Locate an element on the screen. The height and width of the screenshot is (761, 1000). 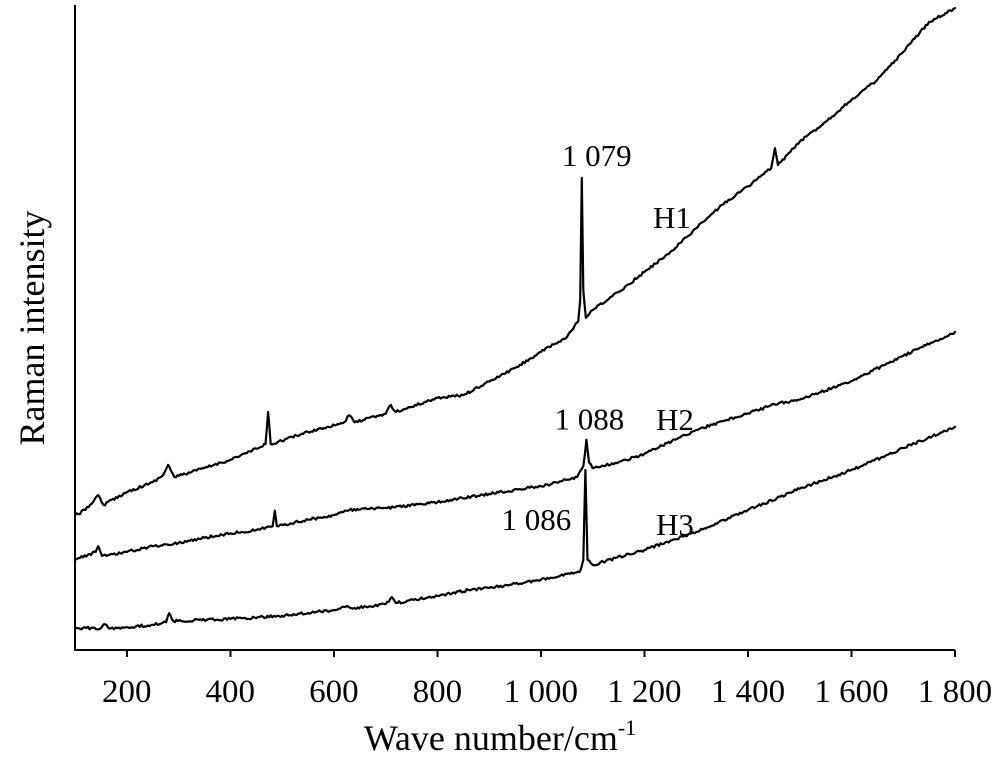
series-label-h1: H1 is located at coordinates (672, 217).